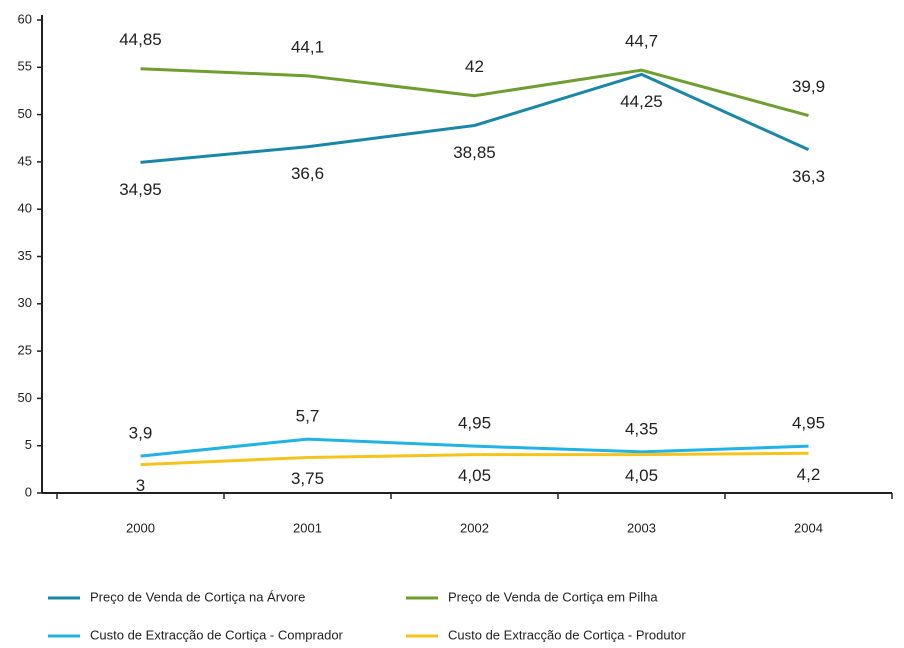 This screenshot has width=904, height=648. I want to click on y-tick-label: 5, so click(28, 444).